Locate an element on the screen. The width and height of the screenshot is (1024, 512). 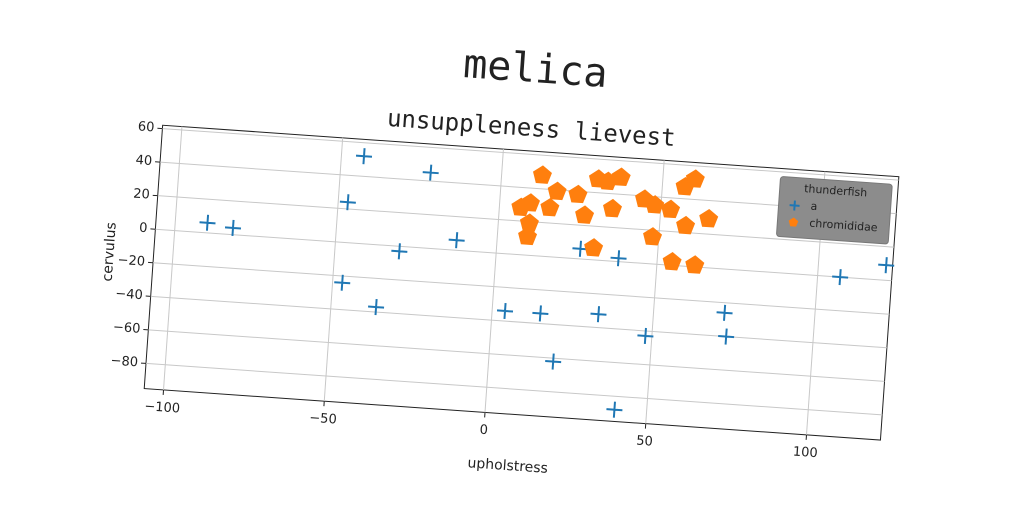
y-tick-label: −20 is located at coordinates (131, 261).